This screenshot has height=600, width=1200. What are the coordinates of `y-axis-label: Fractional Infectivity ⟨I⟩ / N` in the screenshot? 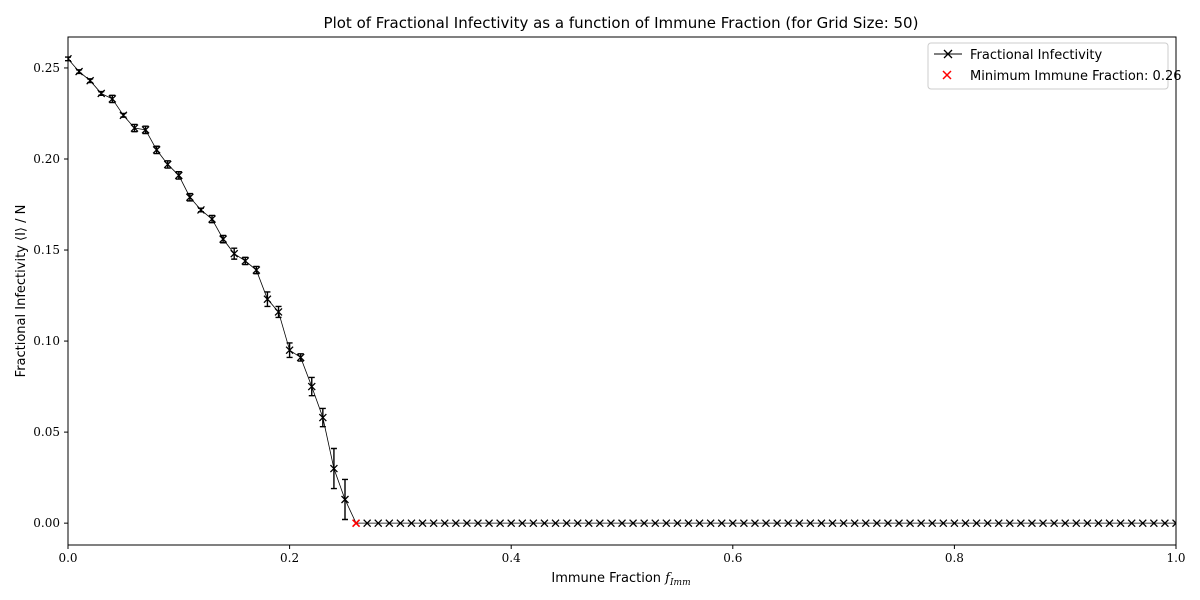 It's located at (21, 291).